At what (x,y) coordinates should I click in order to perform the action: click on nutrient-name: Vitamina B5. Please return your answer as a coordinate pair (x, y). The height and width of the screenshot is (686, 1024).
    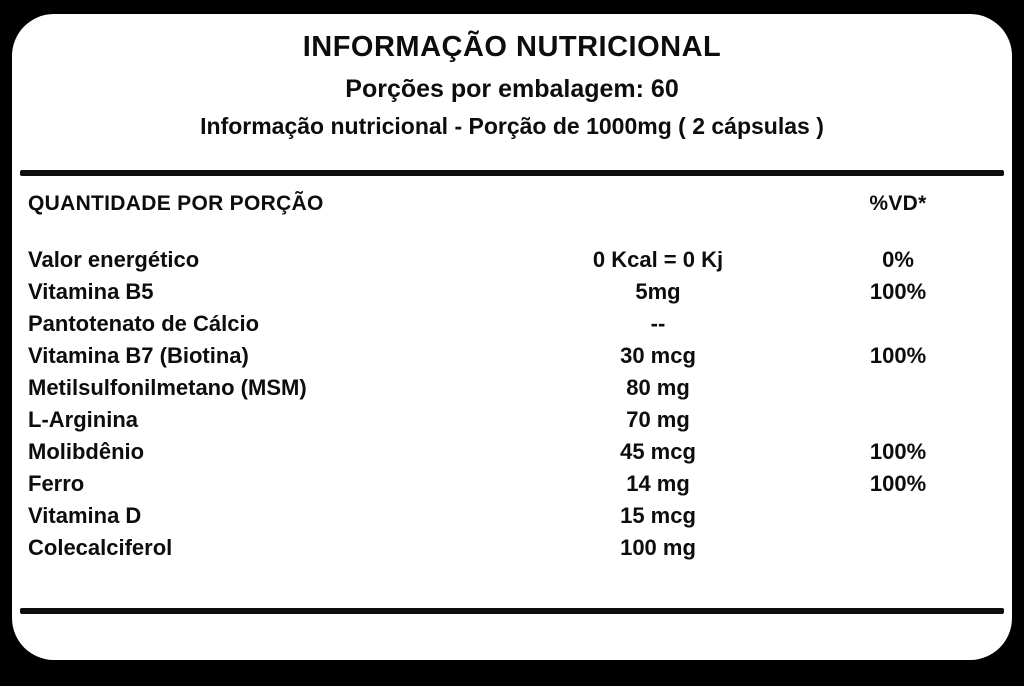
    Looking at the image, I should click on (91, 291).